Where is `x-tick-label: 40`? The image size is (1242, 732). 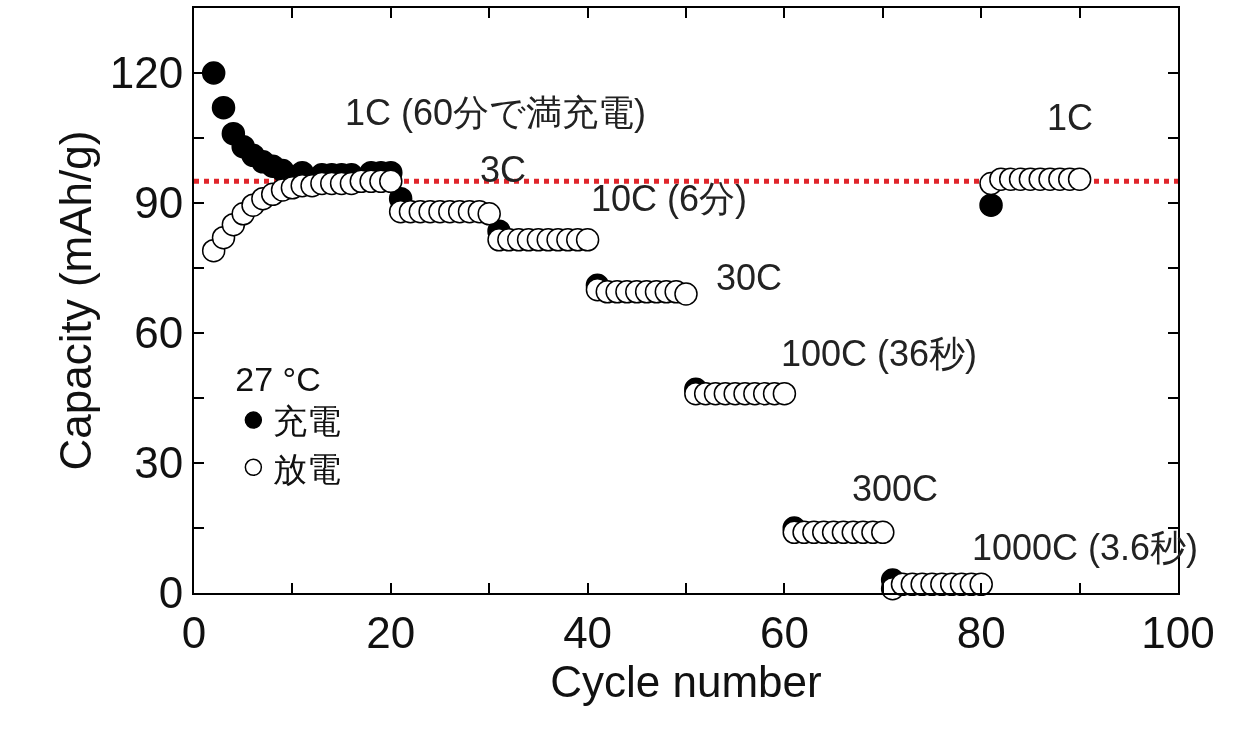 x-tick-label: 40 is located at coordinates (588, 632).